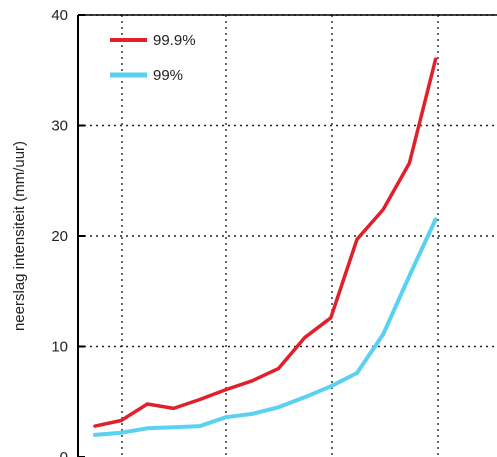  What do you see at coordinates (64, 453) in the screenshot?
I see `y-tick-label: 0` at bounding box center [64, 453].